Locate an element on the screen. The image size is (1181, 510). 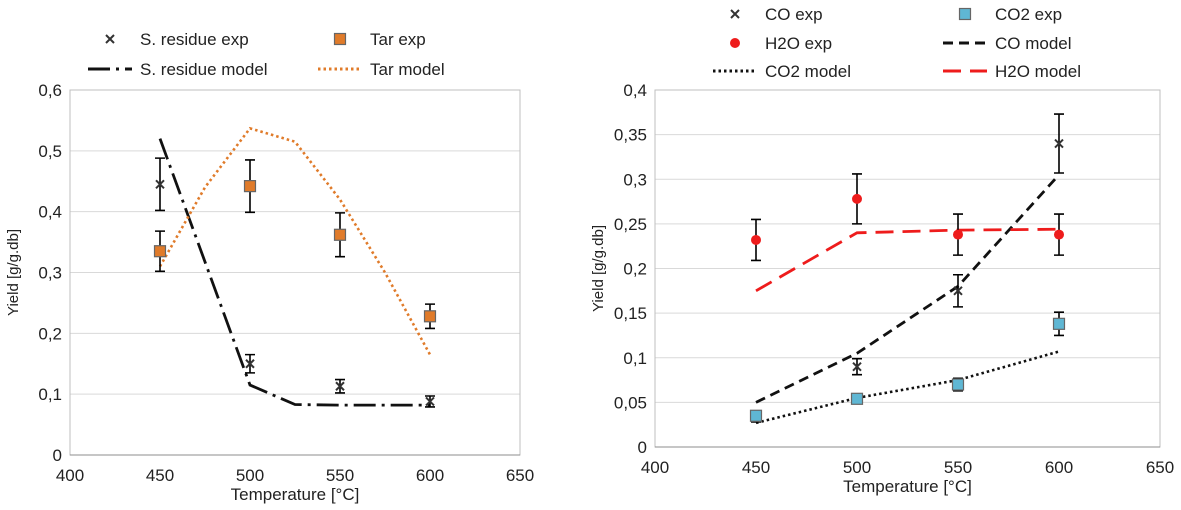
y-tick-label: 0,15 is located at coordinates (630, 313).